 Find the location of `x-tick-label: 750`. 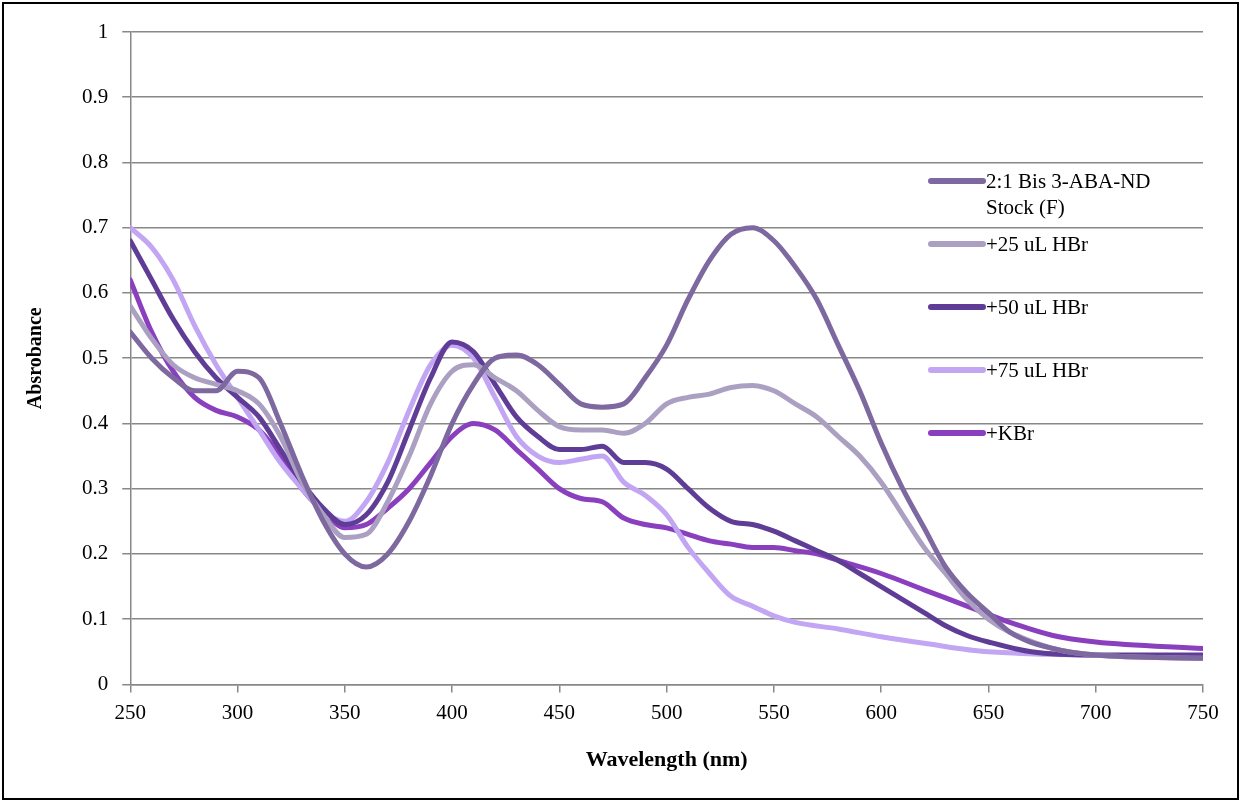

x-tick-label: 750 is located at coordinates (1203, 711).